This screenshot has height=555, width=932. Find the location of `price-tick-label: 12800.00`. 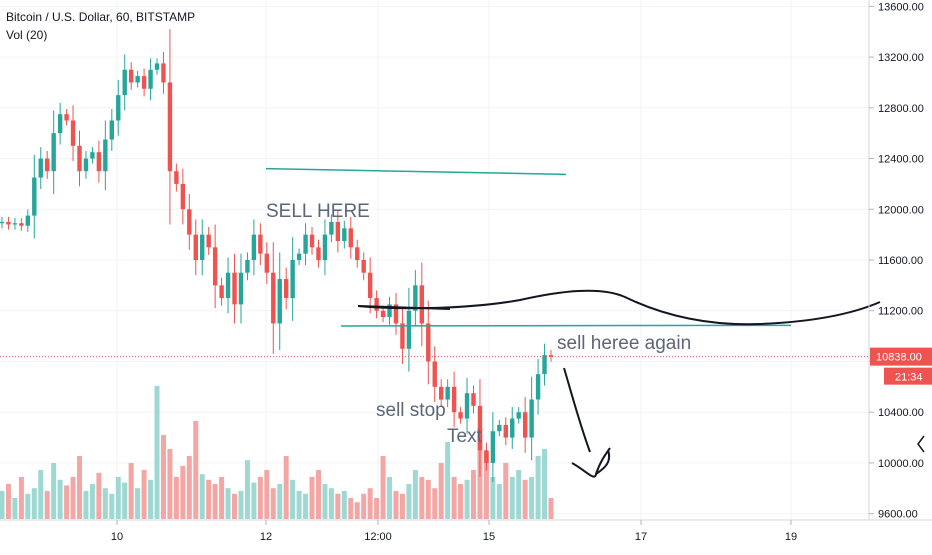

price-tick-label: 12800.00 is located at coordinates (901, 109).